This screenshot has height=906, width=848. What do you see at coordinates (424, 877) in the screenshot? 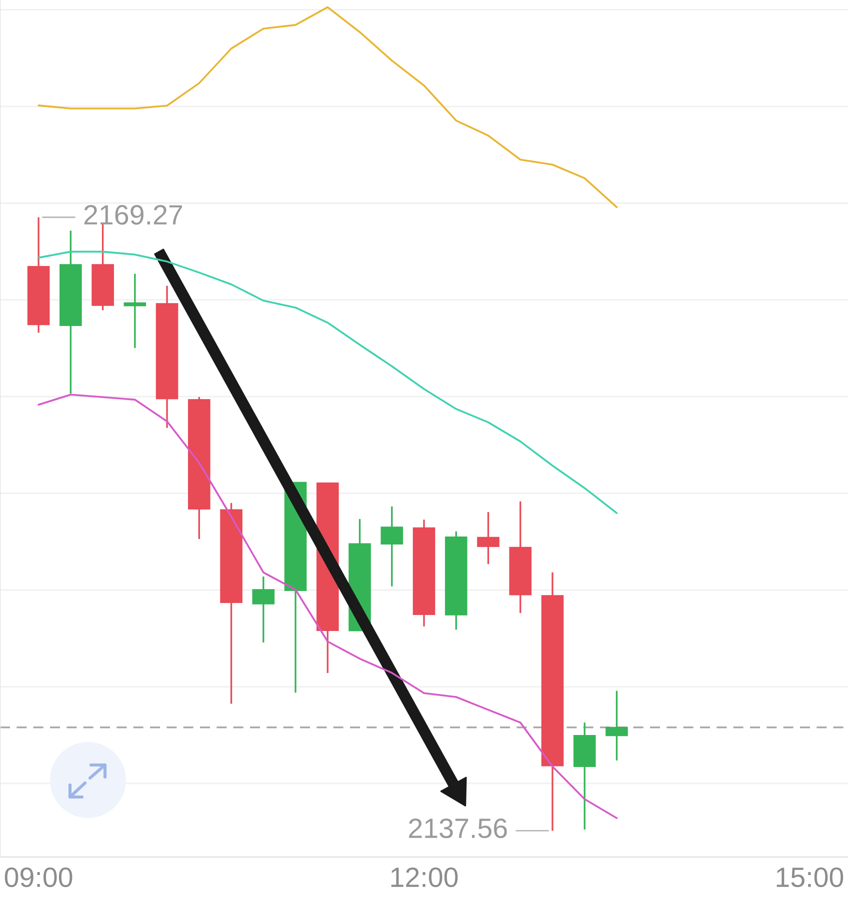
I see `x-tick-label: 12:00` at bounding box center [424, 877].